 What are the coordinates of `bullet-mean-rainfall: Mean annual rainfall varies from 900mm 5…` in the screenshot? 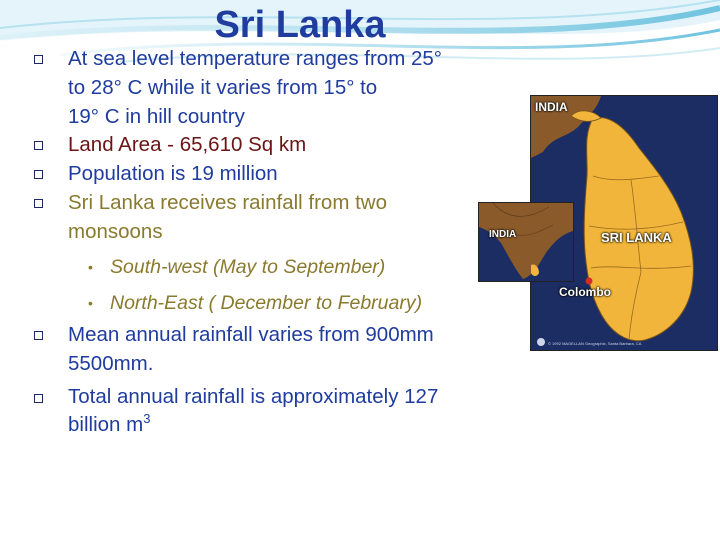 It's located at (253, 350).